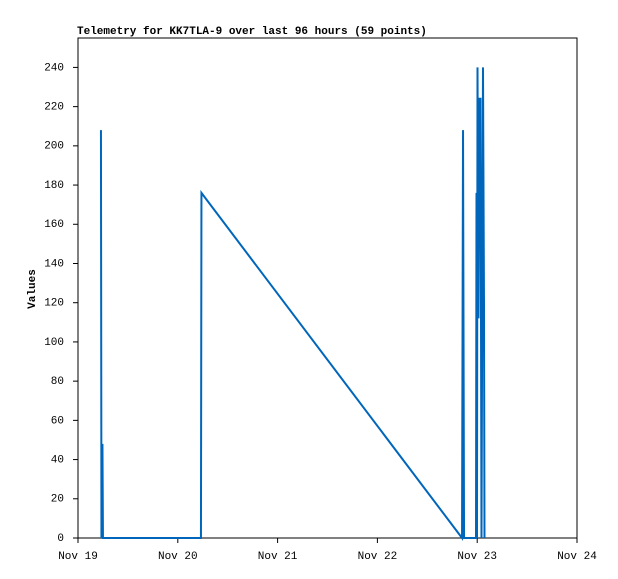 The height and width of the screenshot is (579, 618). What do you see at coordinates (57, 382) in the screenshot?
I see `y-tick-label: 80` at bounding box center [57, 382].